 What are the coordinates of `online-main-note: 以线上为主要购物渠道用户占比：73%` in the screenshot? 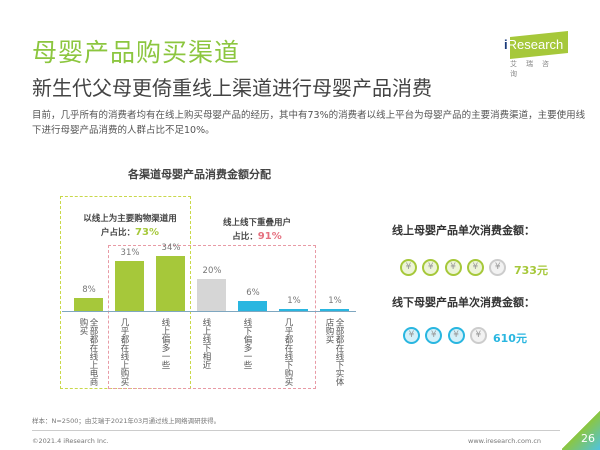 It's located at (130, 226).